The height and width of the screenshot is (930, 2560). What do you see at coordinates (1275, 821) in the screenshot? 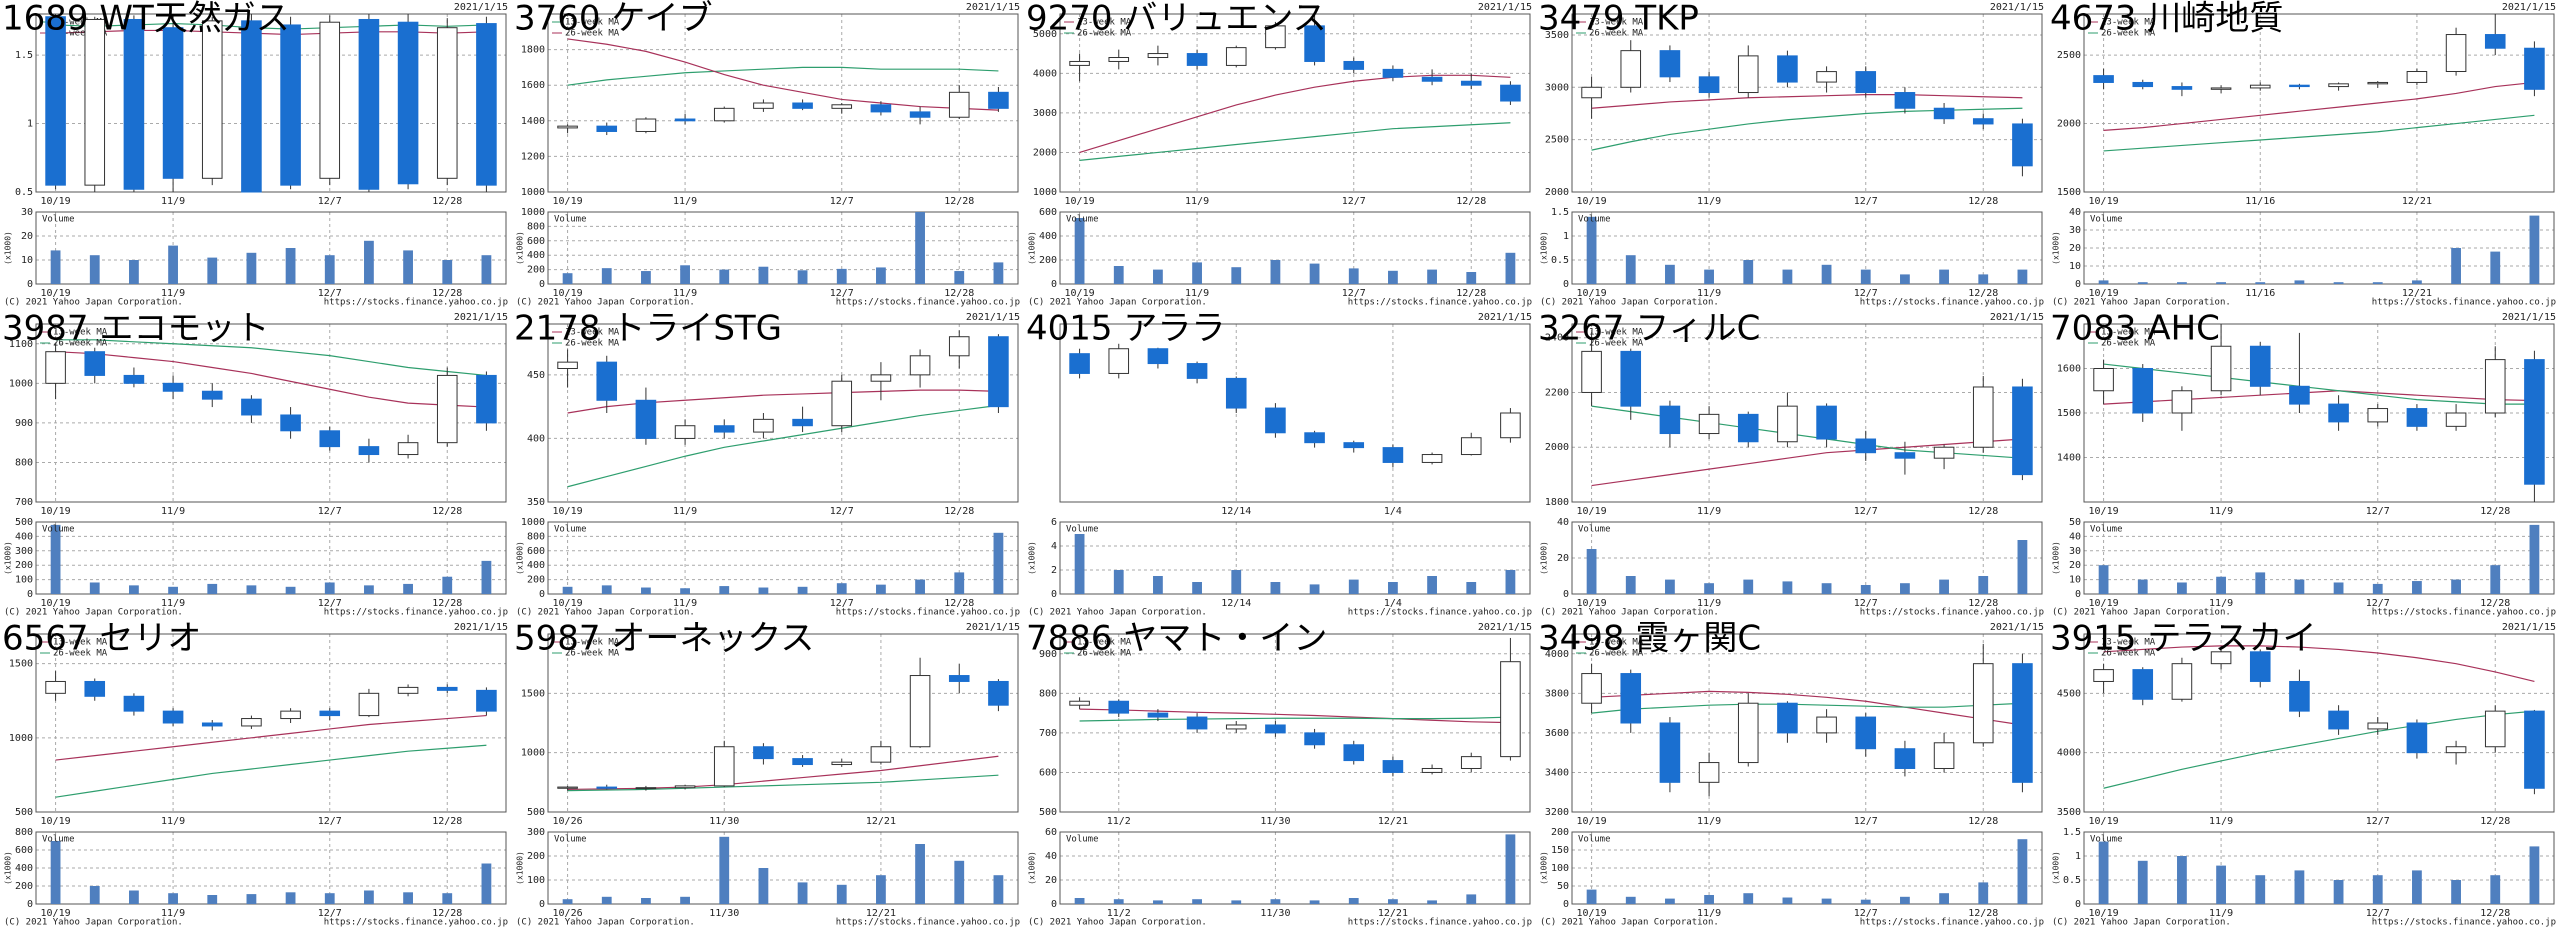
I see `x-tick-label: 11/30` at bounding box center [1275, 821].